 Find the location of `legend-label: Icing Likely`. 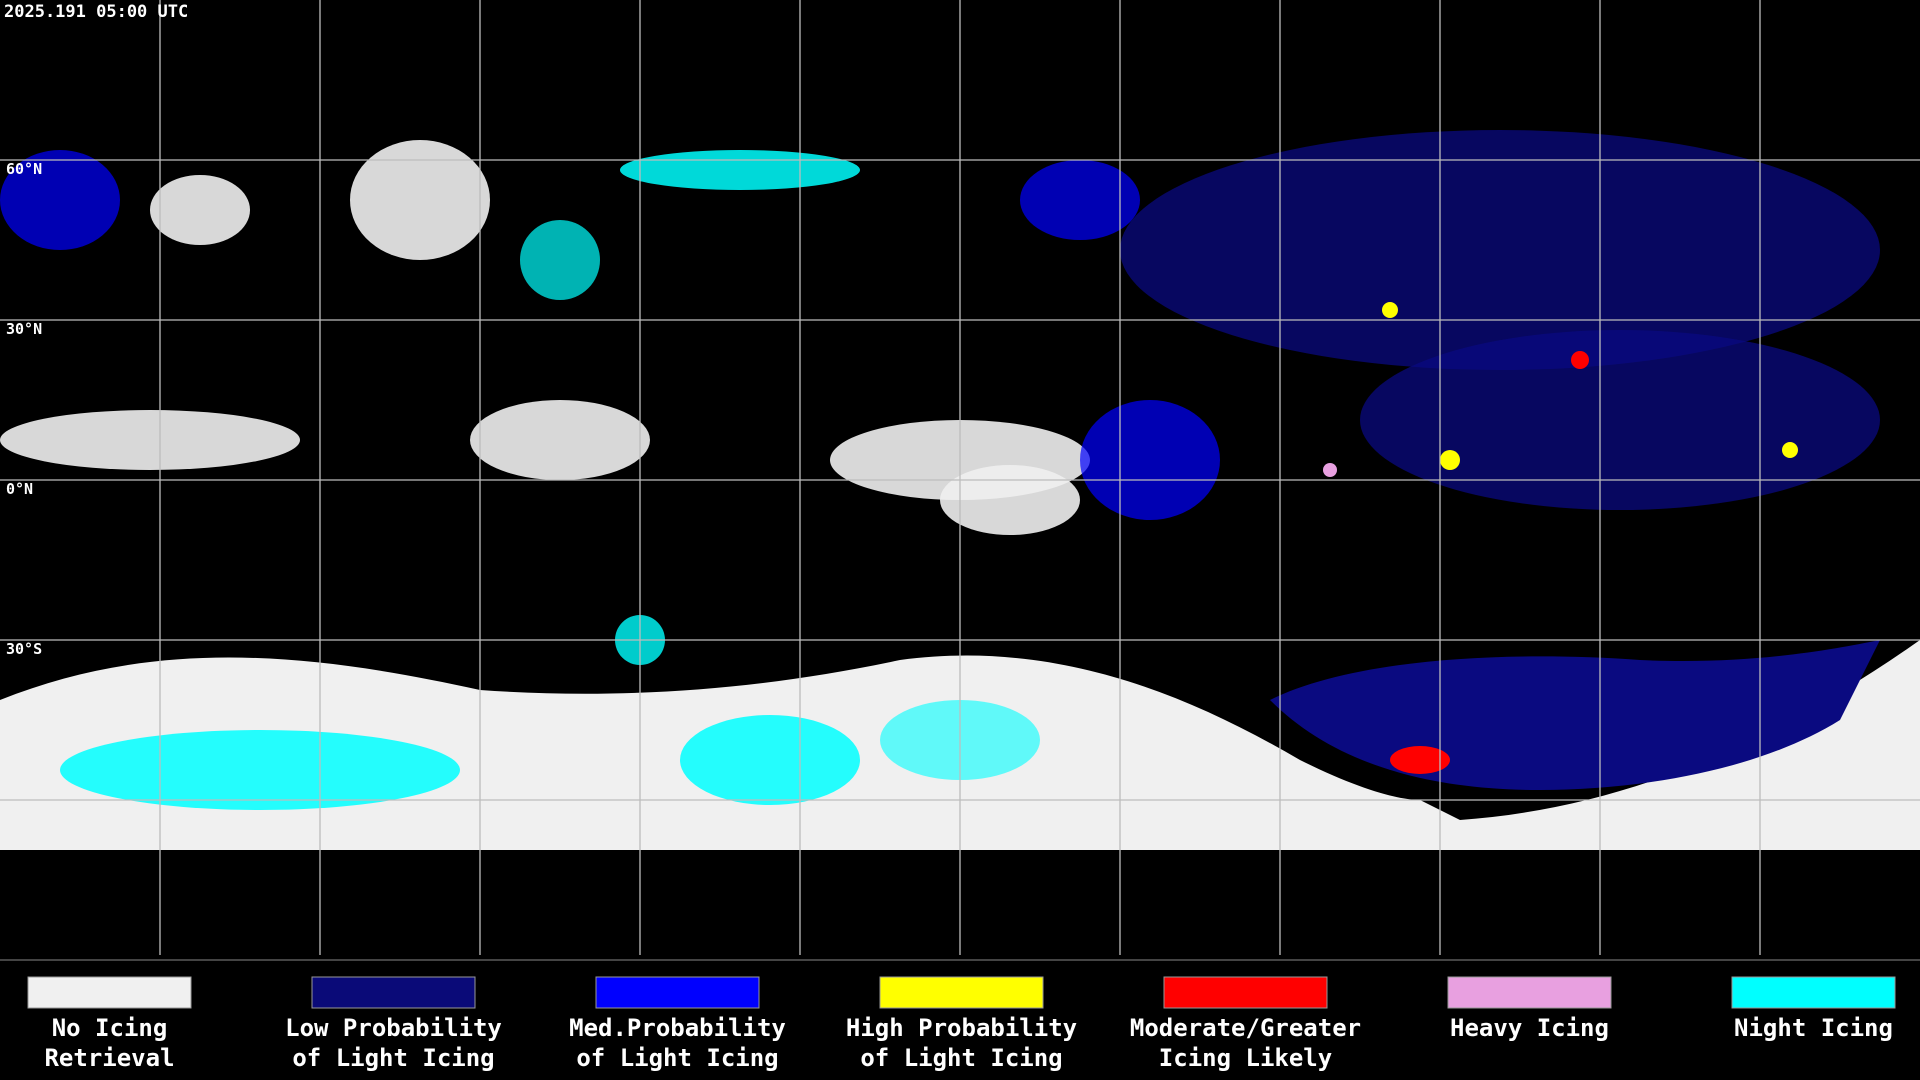

legend-label: Icing Likely is located at coordinates (1245, 1058).